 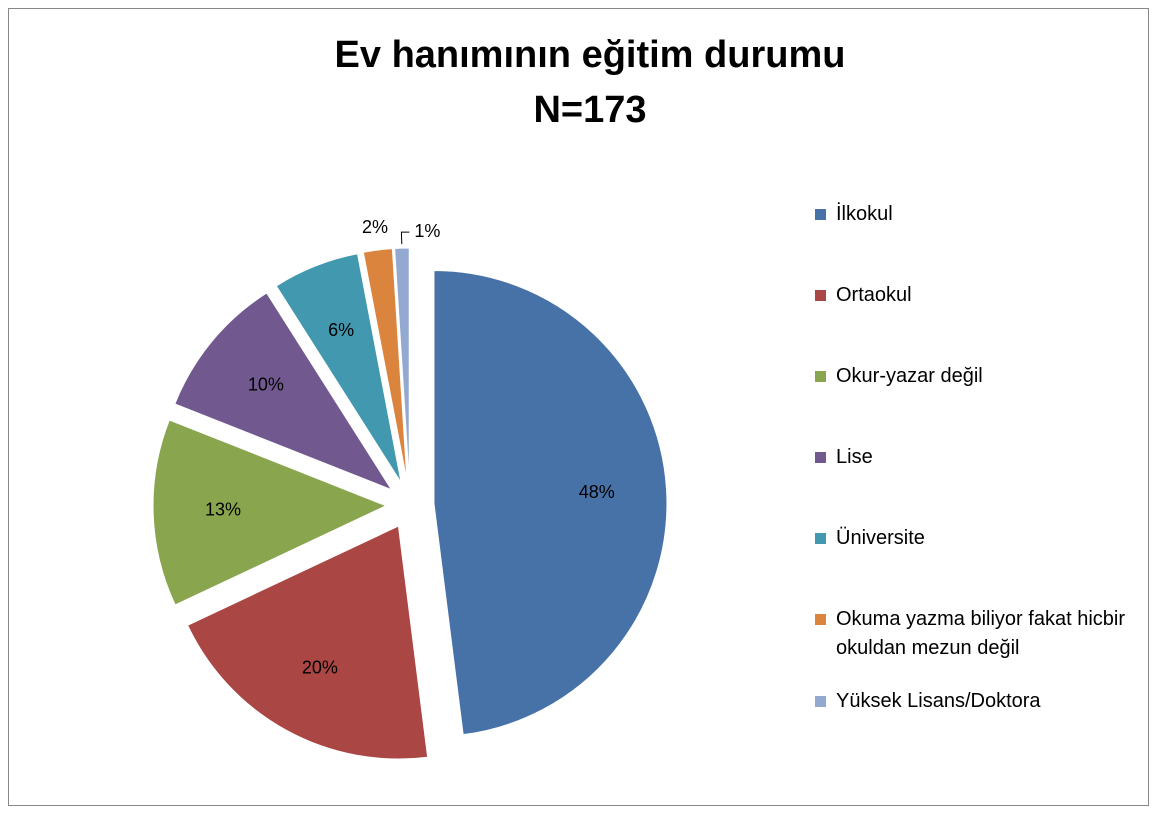 What do you see at coordinates (874, 295) in the screenshot?
I see `legend-label: Ortaokul` at bounding box center [874, 295].